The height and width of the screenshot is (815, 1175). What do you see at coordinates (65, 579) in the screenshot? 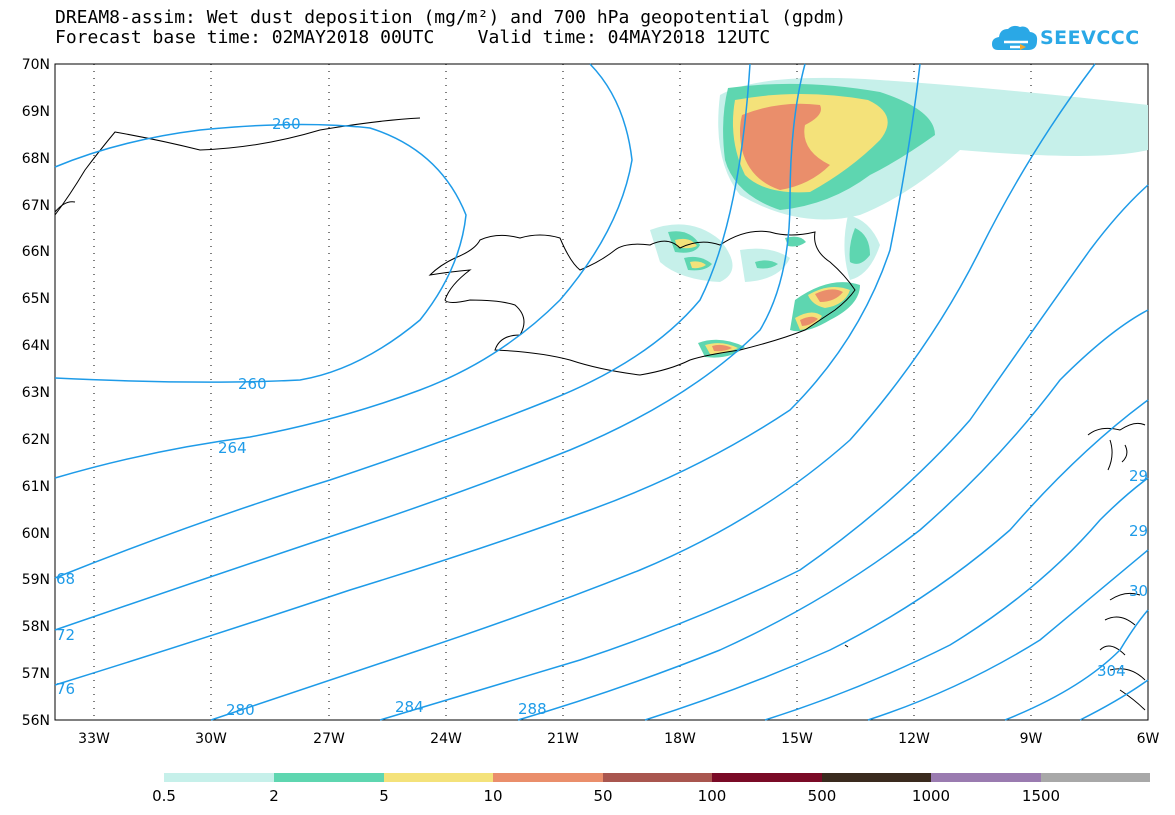
I see `contour-label: 68` at bounding box center [65, 579].